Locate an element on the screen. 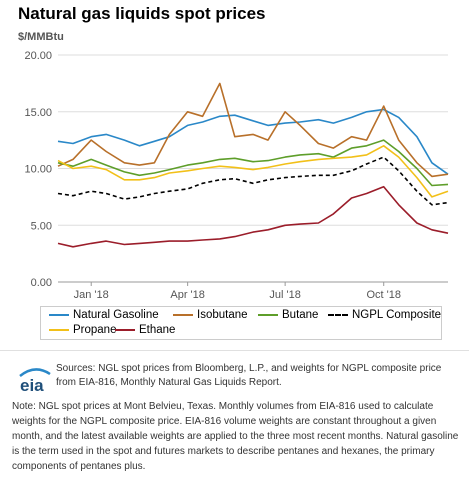 This screenshot has height=494, width=469. legend-item-propane: Propane is located at coordinates (82, 330).